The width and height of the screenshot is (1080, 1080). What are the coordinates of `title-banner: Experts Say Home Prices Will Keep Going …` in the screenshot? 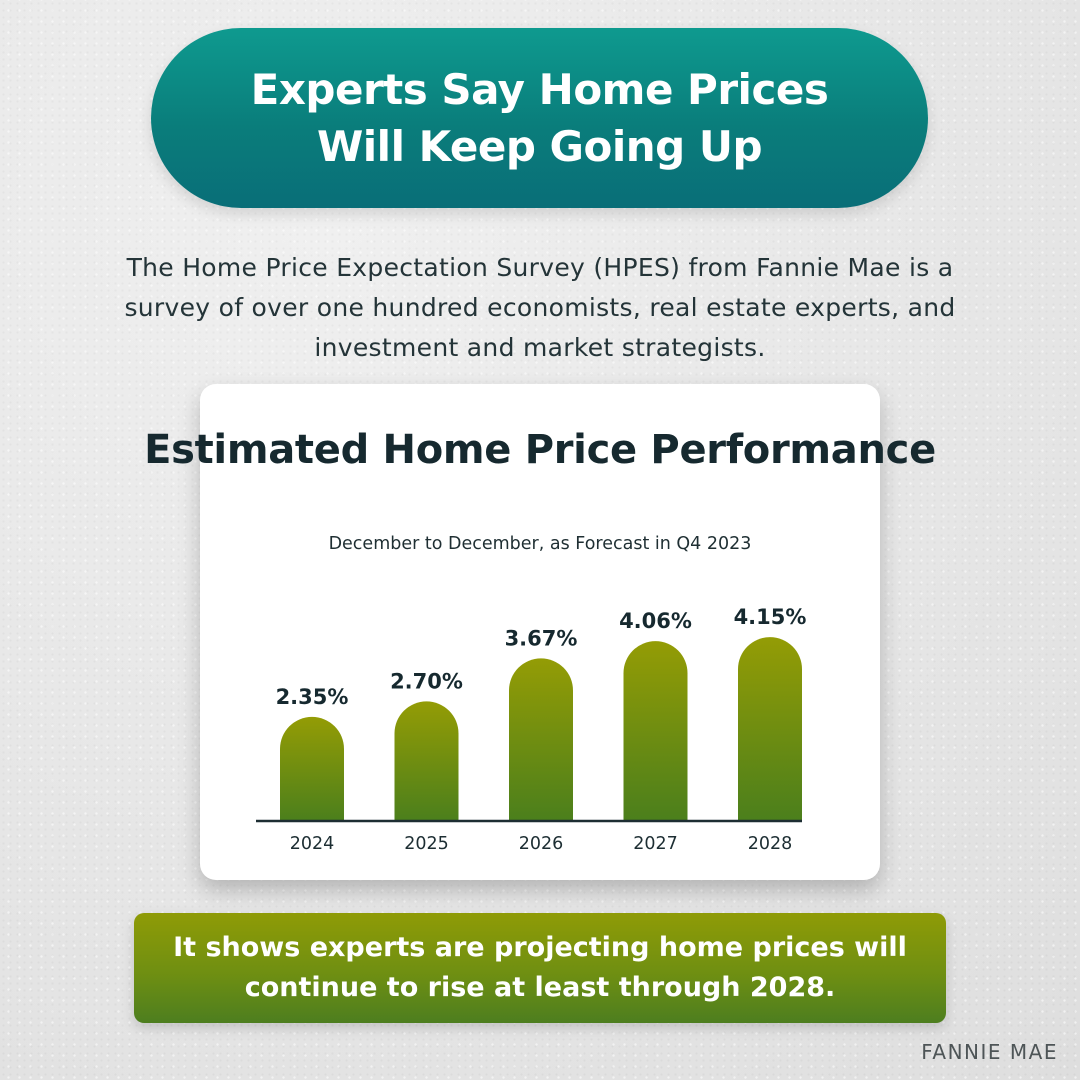 It's located at (539, 118).